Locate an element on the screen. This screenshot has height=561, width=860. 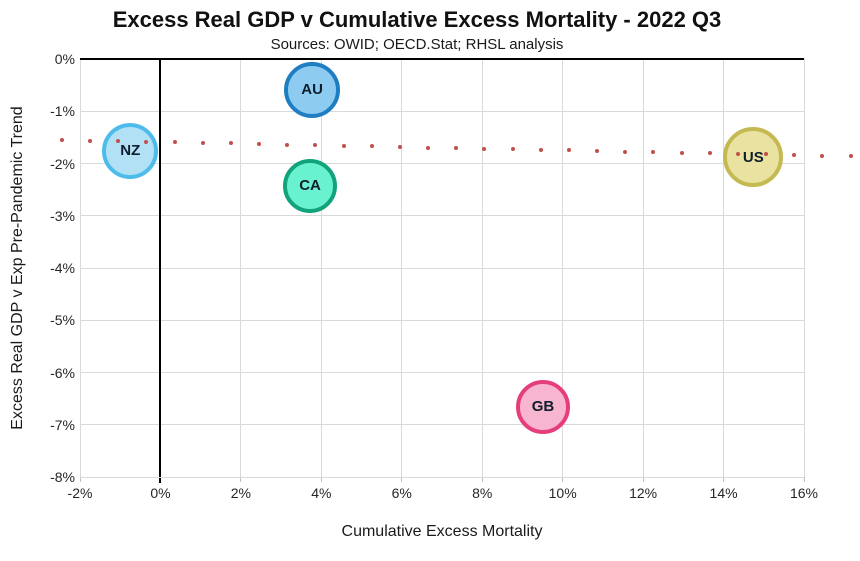
chart-subtitle: Sources: OWID; OECD.Stat; RHSL analysis is located at coordinates (417, 44).